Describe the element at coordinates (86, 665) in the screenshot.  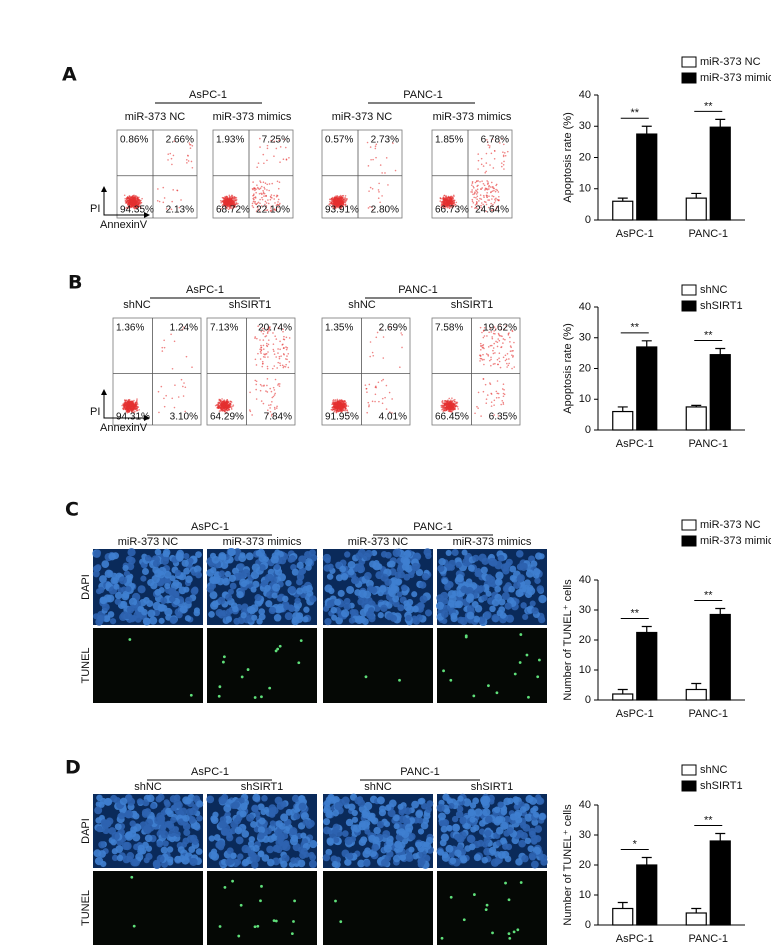
I see `row-label: TUNEL` at that location.